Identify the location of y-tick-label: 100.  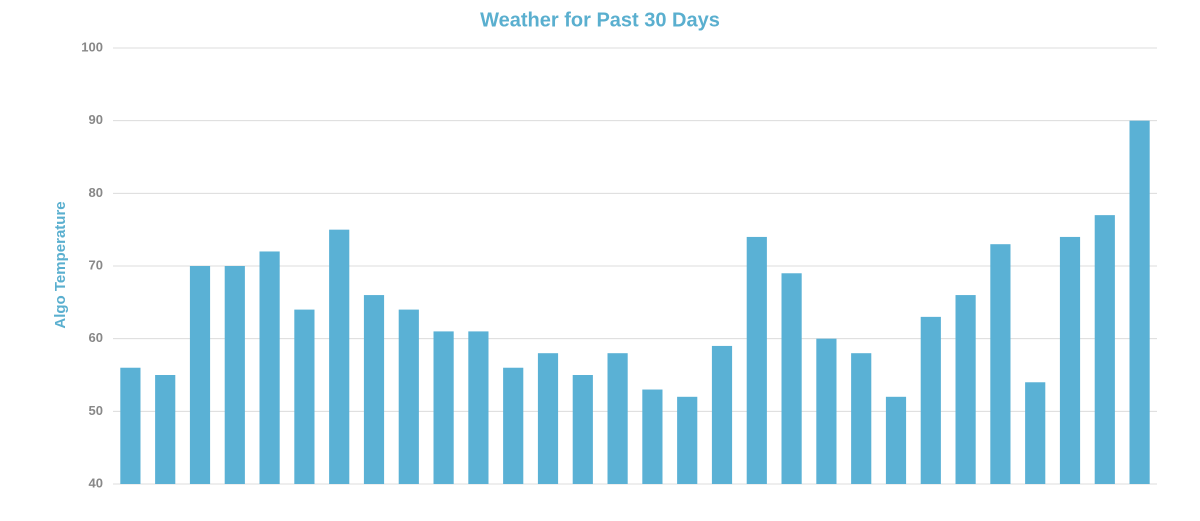
(92, 46).